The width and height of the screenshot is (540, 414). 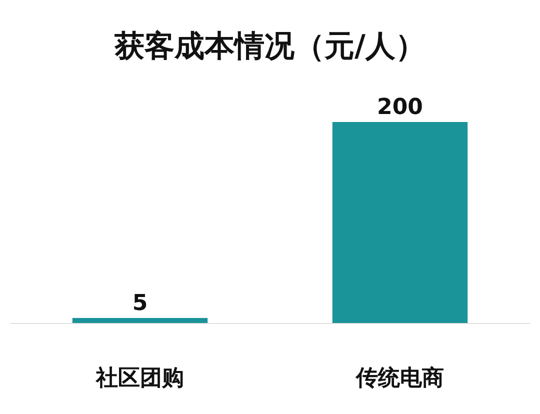 What do you see at coordinates (140, 303) in the screenshot?
I see `data-label: 5` at bounding box center [140, 303].